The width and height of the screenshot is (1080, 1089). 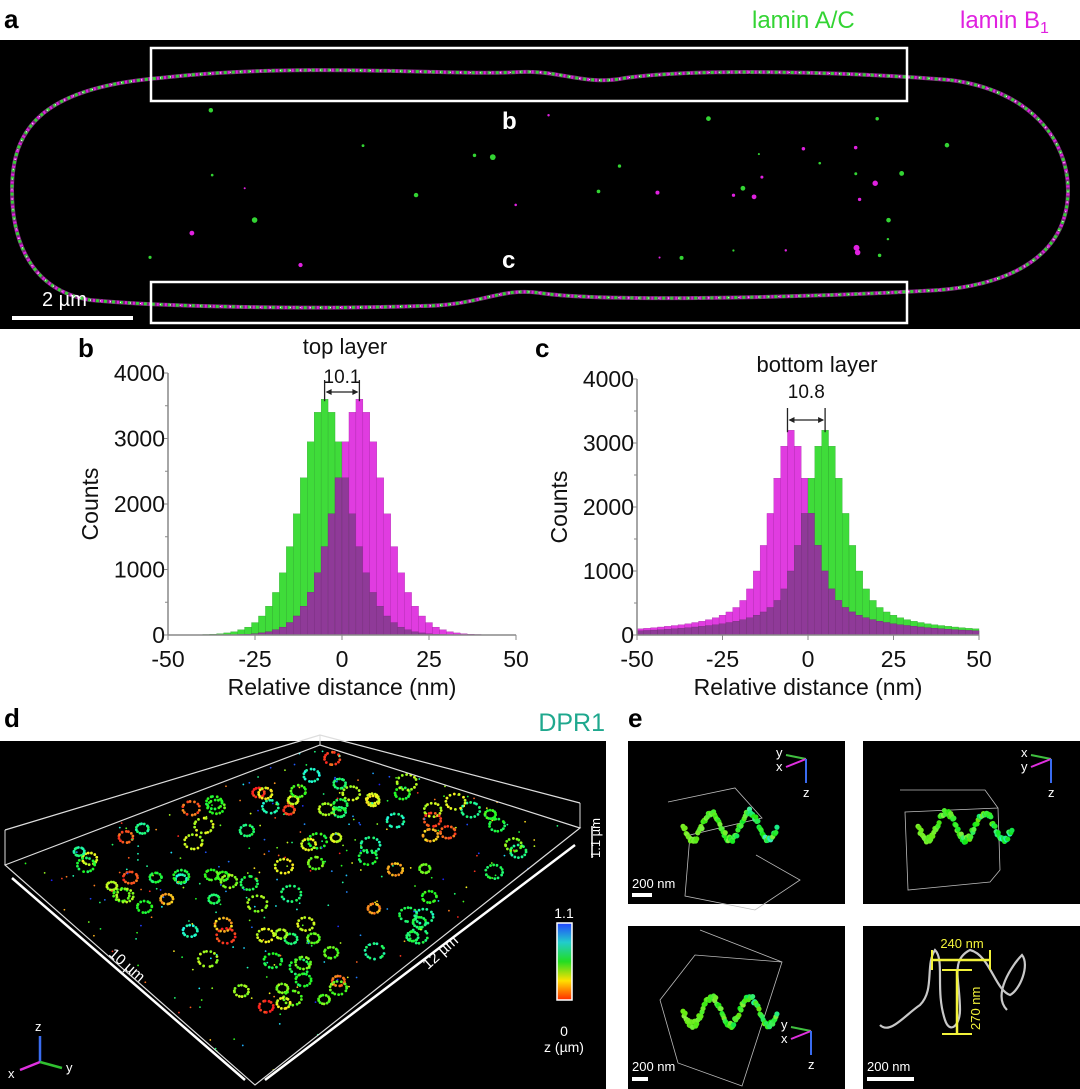 What do you see at coordinates (608, 571) in the screenshot?
I see `y-tick-label: 1000` at bounding box center [608, 571].